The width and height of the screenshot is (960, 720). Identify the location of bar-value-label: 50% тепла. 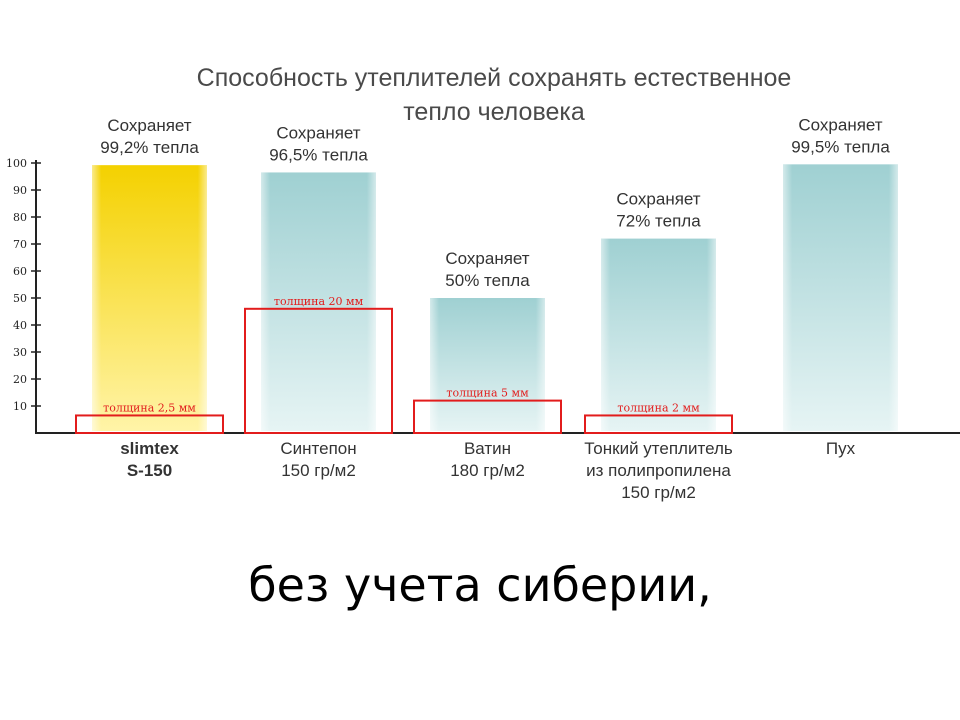
(487, 280).